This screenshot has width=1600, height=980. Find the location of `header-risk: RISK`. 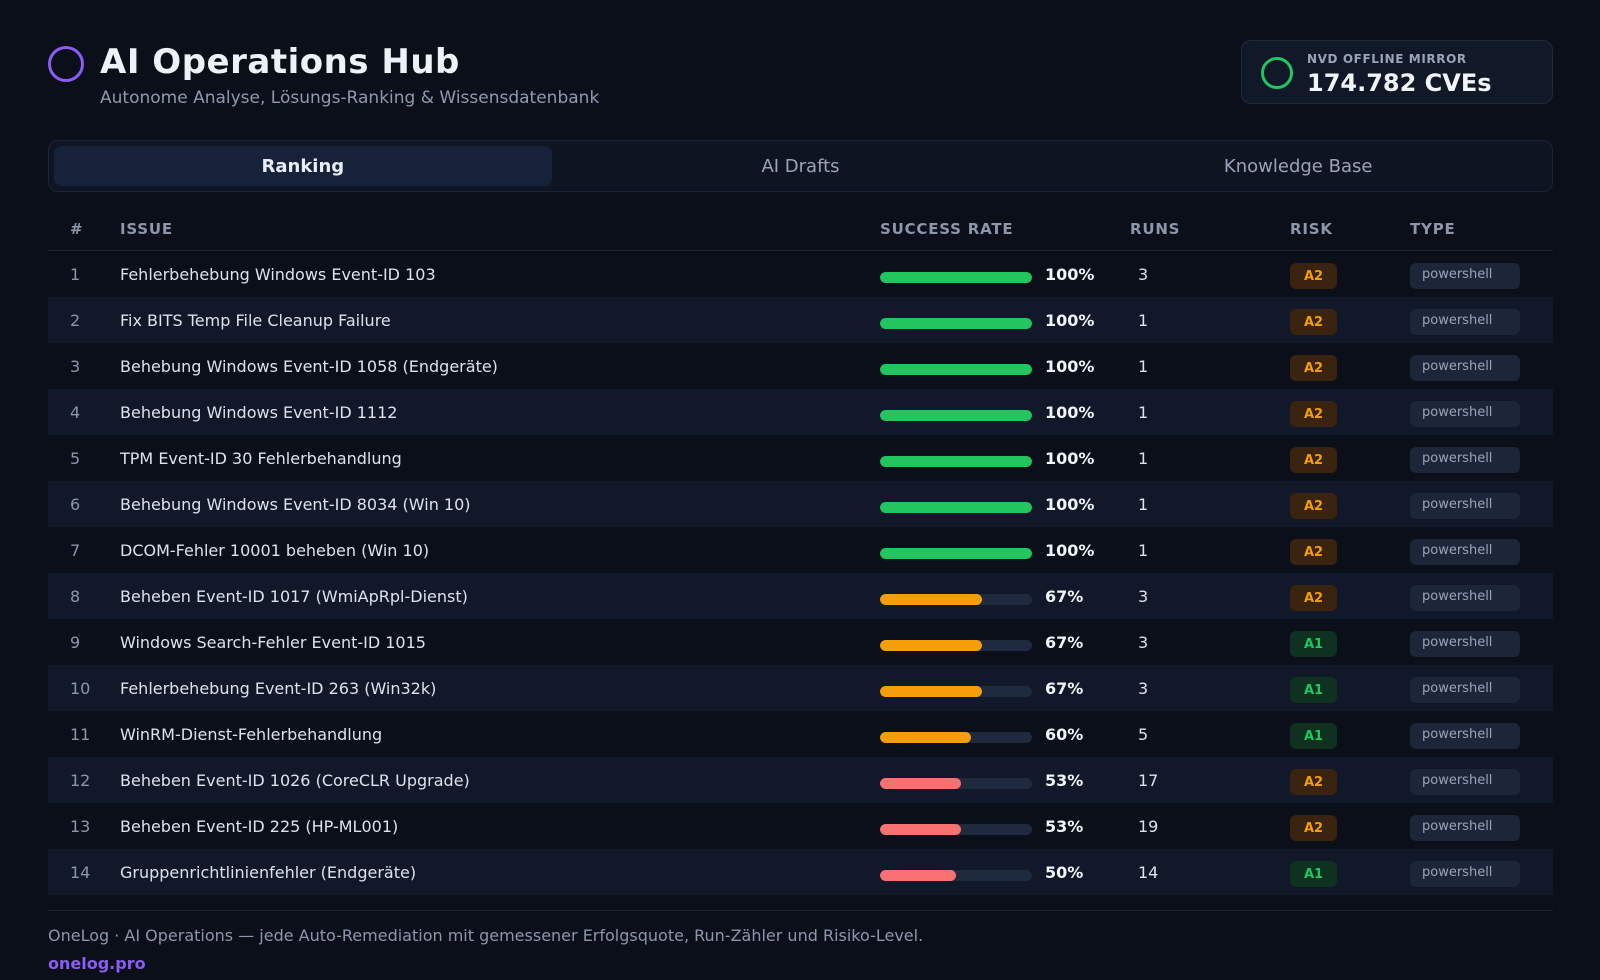

header-risk: RISK is located at coordinates (1311, 229).